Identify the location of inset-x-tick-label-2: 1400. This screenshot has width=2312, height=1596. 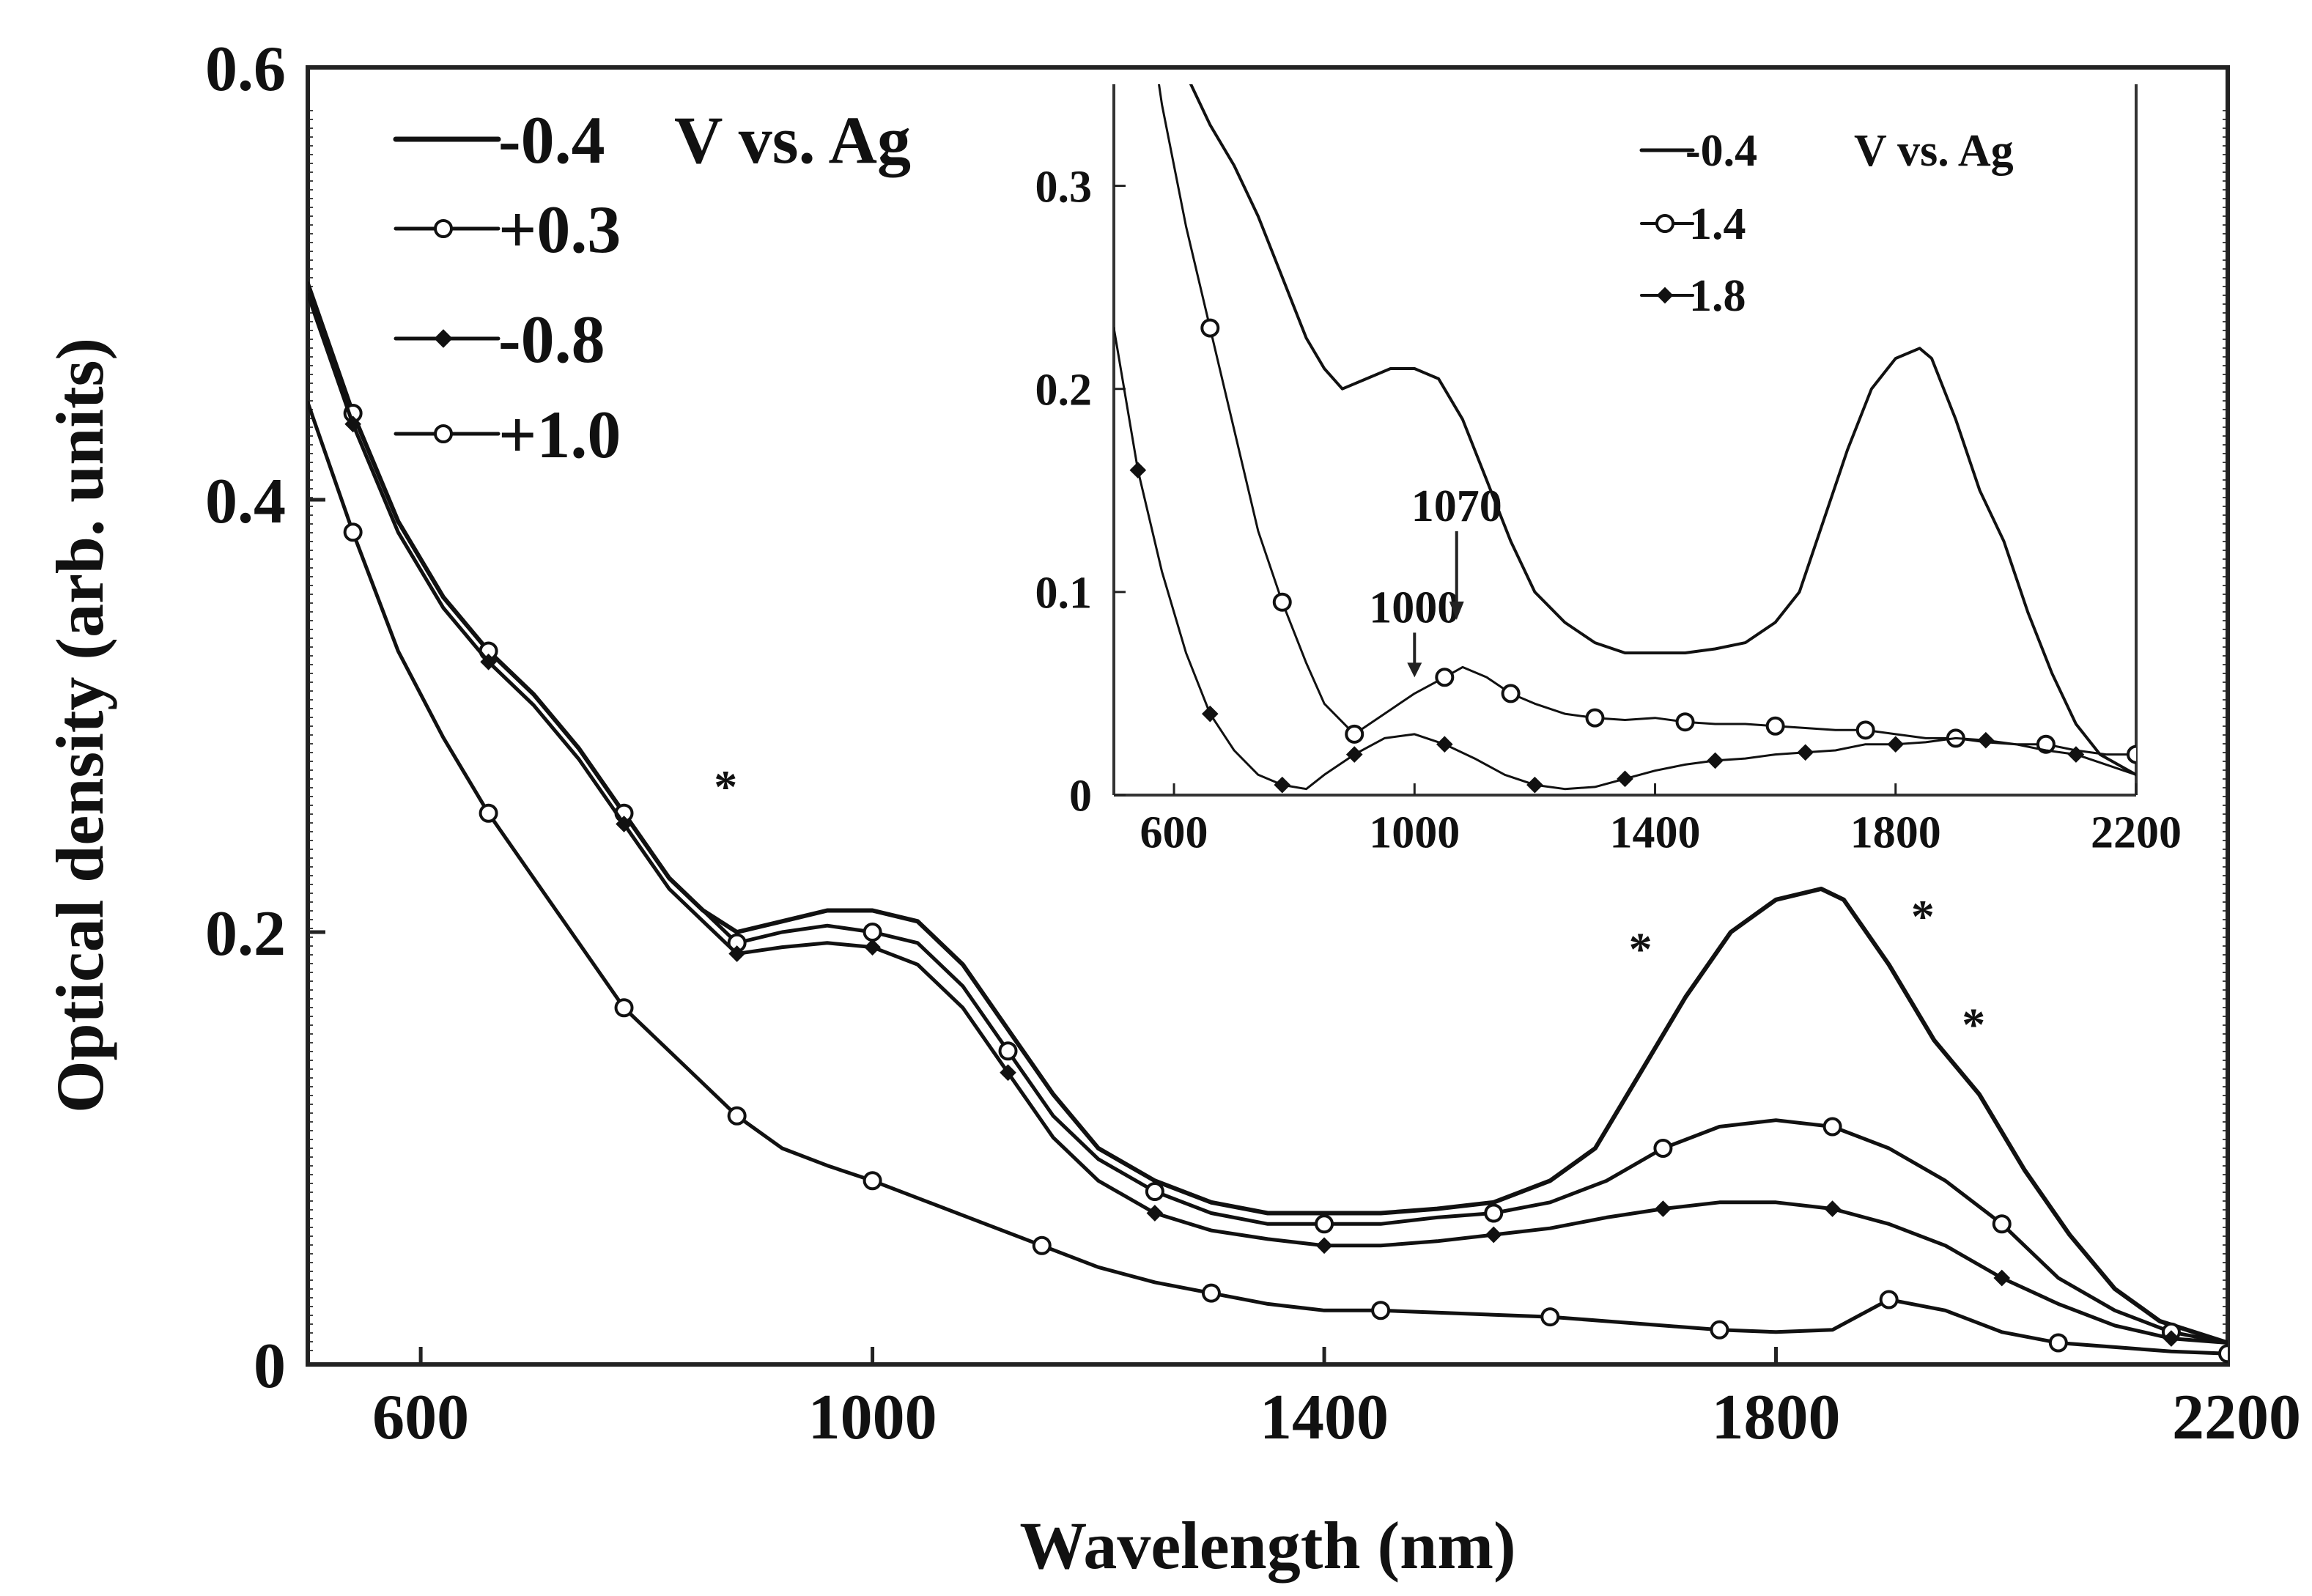
(1656, 832).